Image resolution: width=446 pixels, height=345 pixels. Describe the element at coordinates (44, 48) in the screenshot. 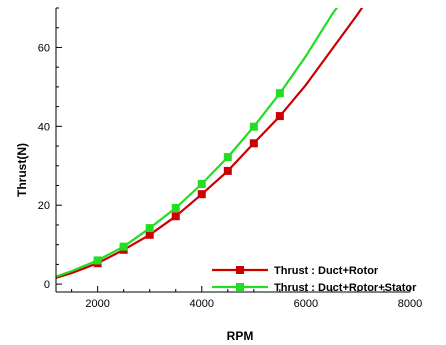

I see `y-tick-label: 60` at that location.